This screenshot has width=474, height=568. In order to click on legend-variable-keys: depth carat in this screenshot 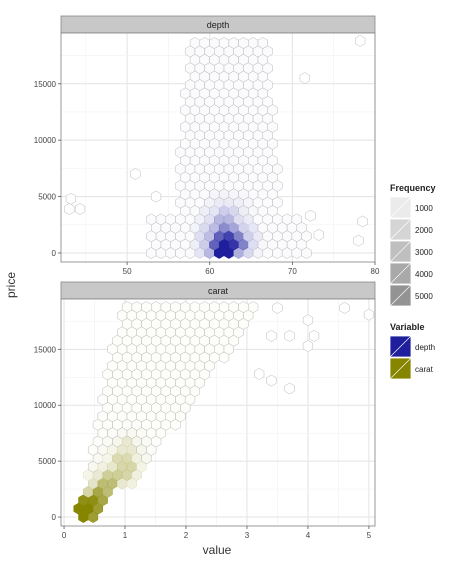, I will do `click(412, 357)`.